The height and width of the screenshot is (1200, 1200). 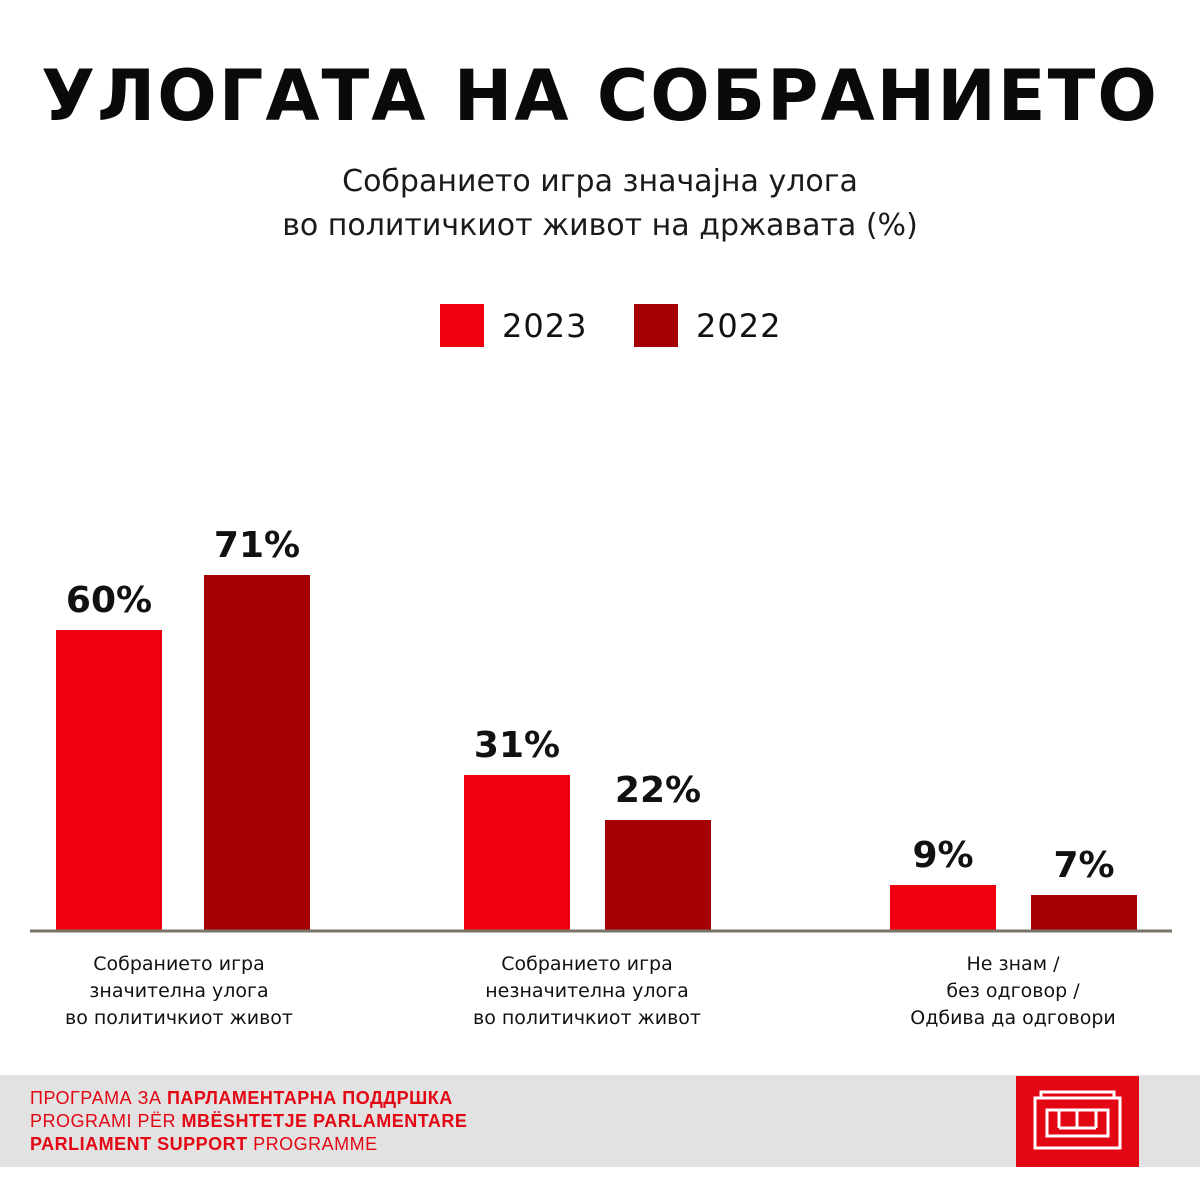 I want to click on category-label-1-line-0: Собранието игра, so click(x=587, y=964).